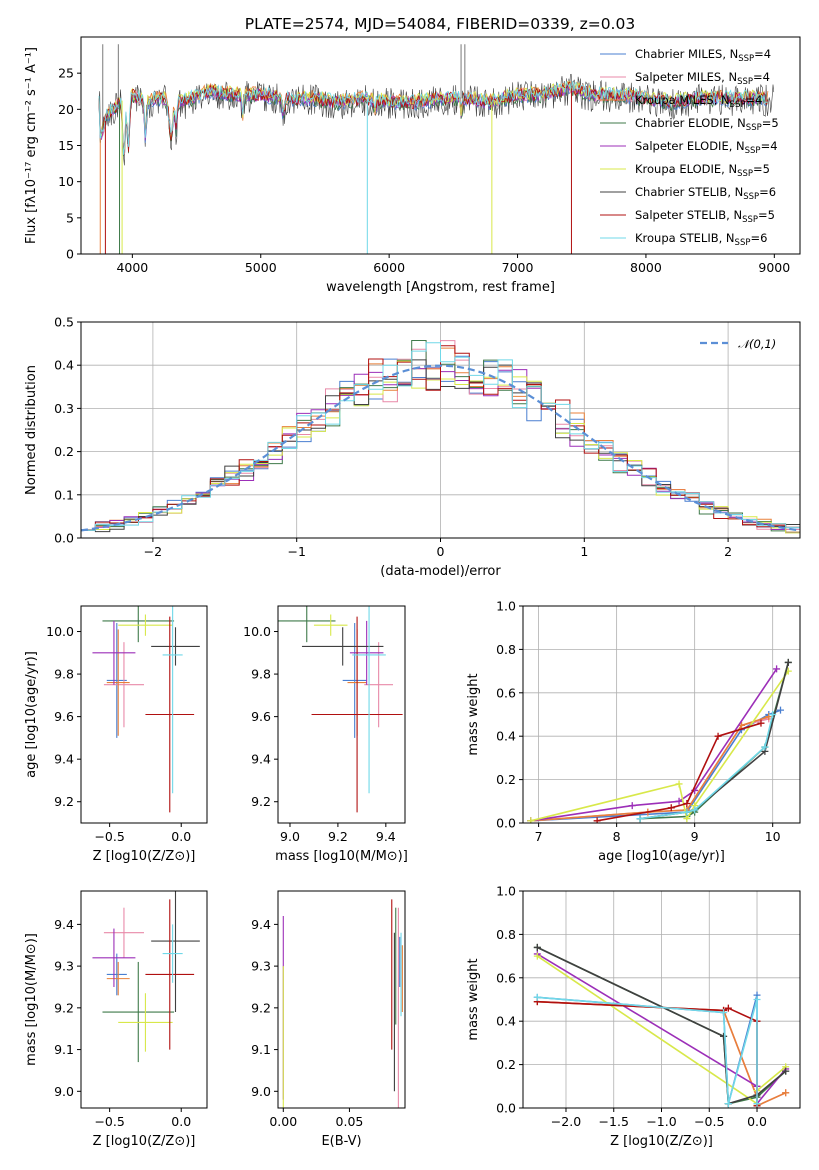  Describe the element at coordinates (661, 1141) in the screenshot. I see `x-axis-label: Z [log10(Z/Z⊙)]` at that location.